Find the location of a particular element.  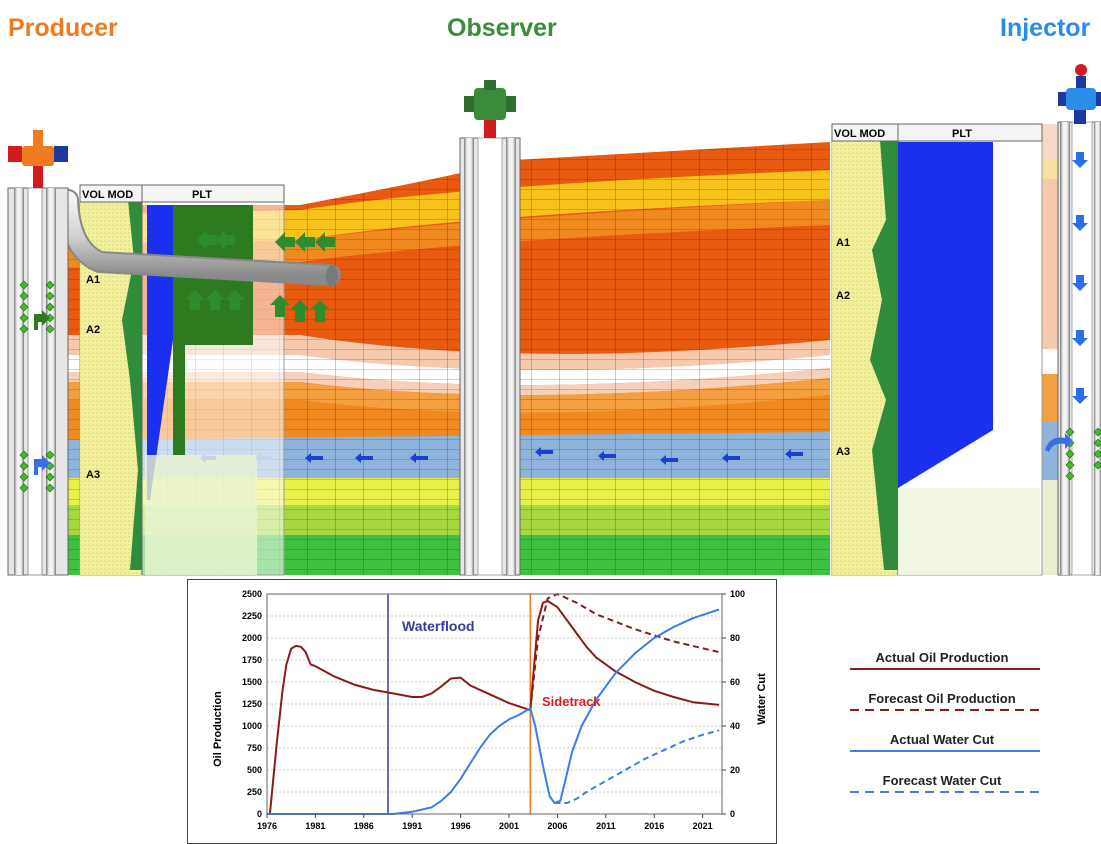

legend-label: Actual Water Cut is located at coordinates (942, 739).